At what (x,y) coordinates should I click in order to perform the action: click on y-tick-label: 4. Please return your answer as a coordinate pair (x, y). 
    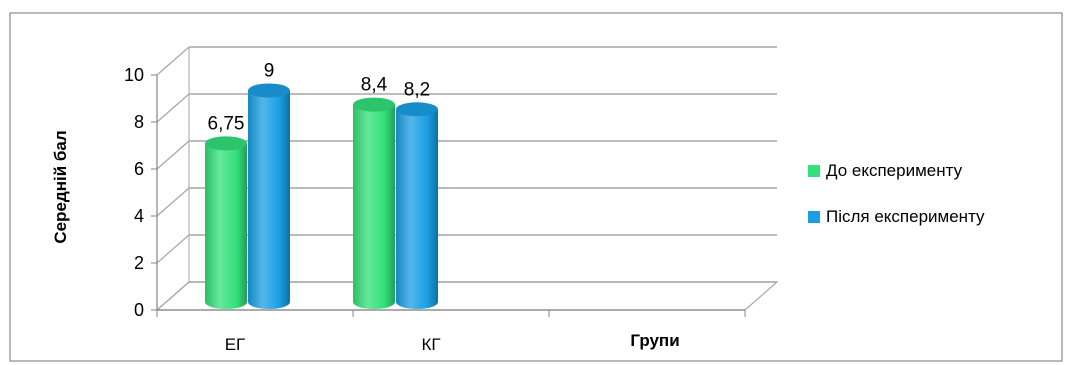
    Looking at the image, I should click on (139, 216).